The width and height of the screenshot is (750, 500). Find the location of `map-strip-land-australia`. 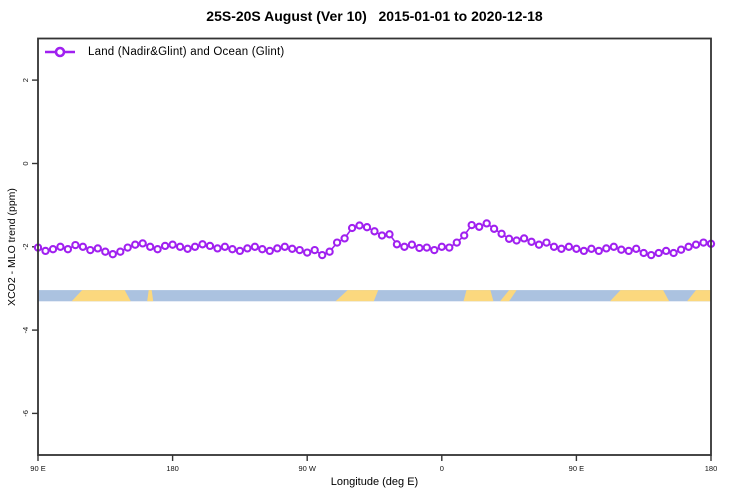

map-strip-land-australia is located at coordinates (101, 296).